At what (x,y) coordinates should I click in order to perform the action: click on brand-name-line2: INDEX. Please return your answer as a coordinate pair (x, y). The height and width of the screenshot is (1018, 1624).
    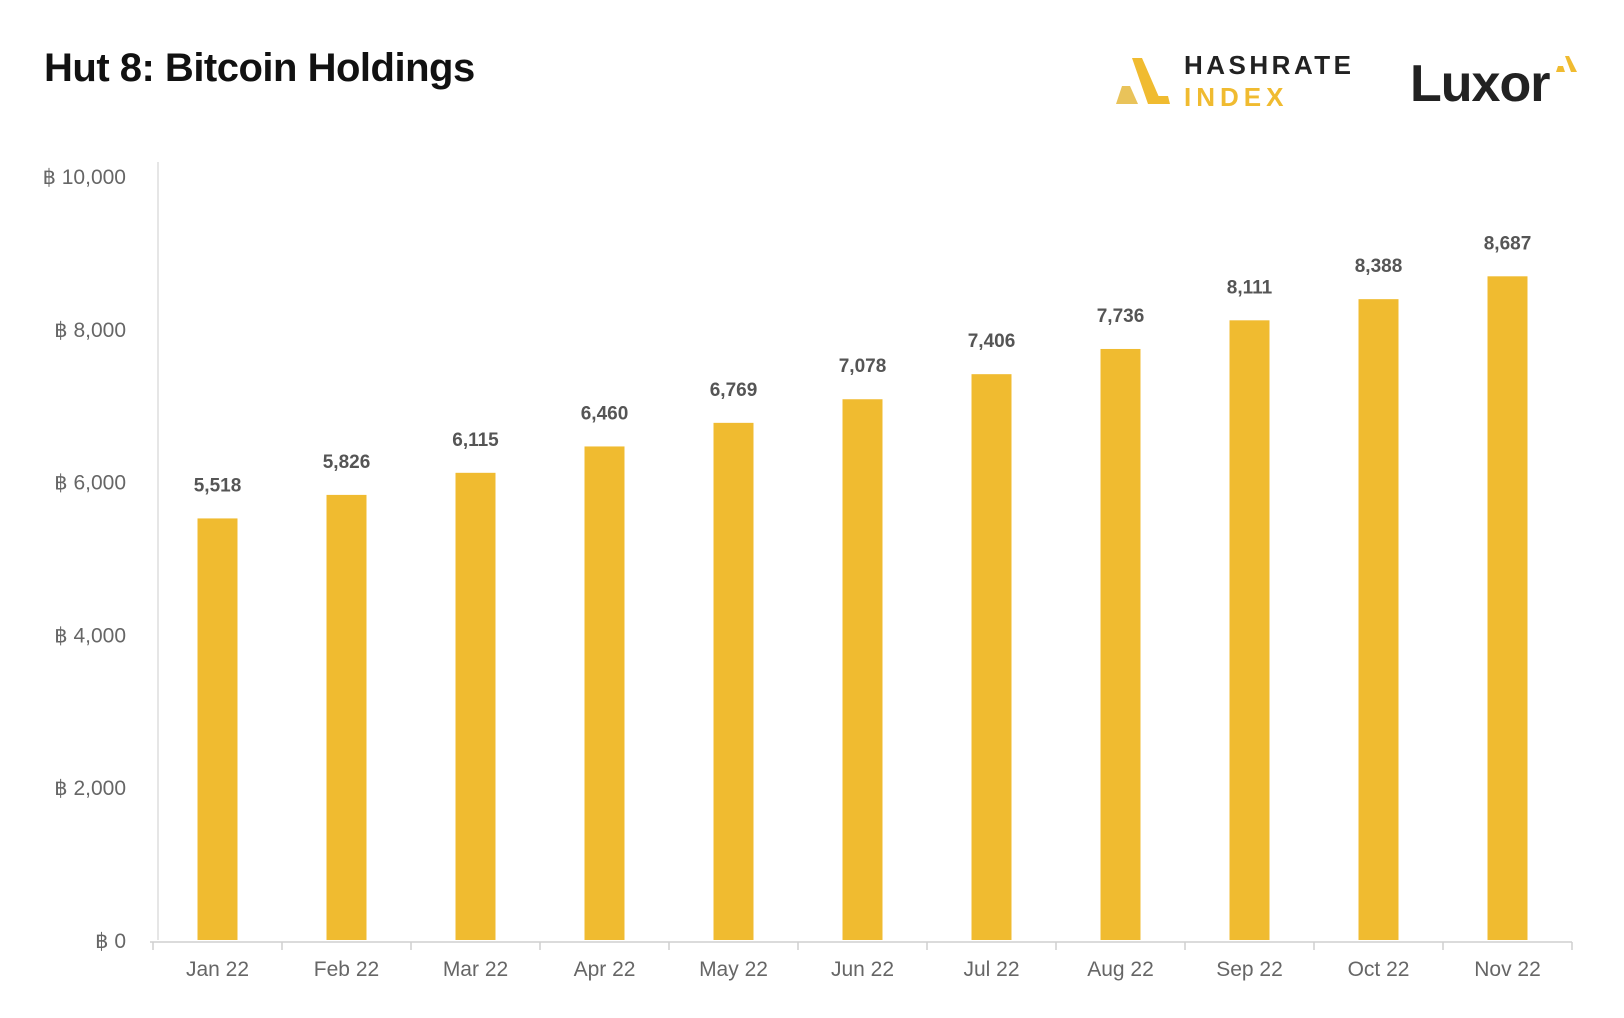
    Looking at the image, I should click on (1236, 97).